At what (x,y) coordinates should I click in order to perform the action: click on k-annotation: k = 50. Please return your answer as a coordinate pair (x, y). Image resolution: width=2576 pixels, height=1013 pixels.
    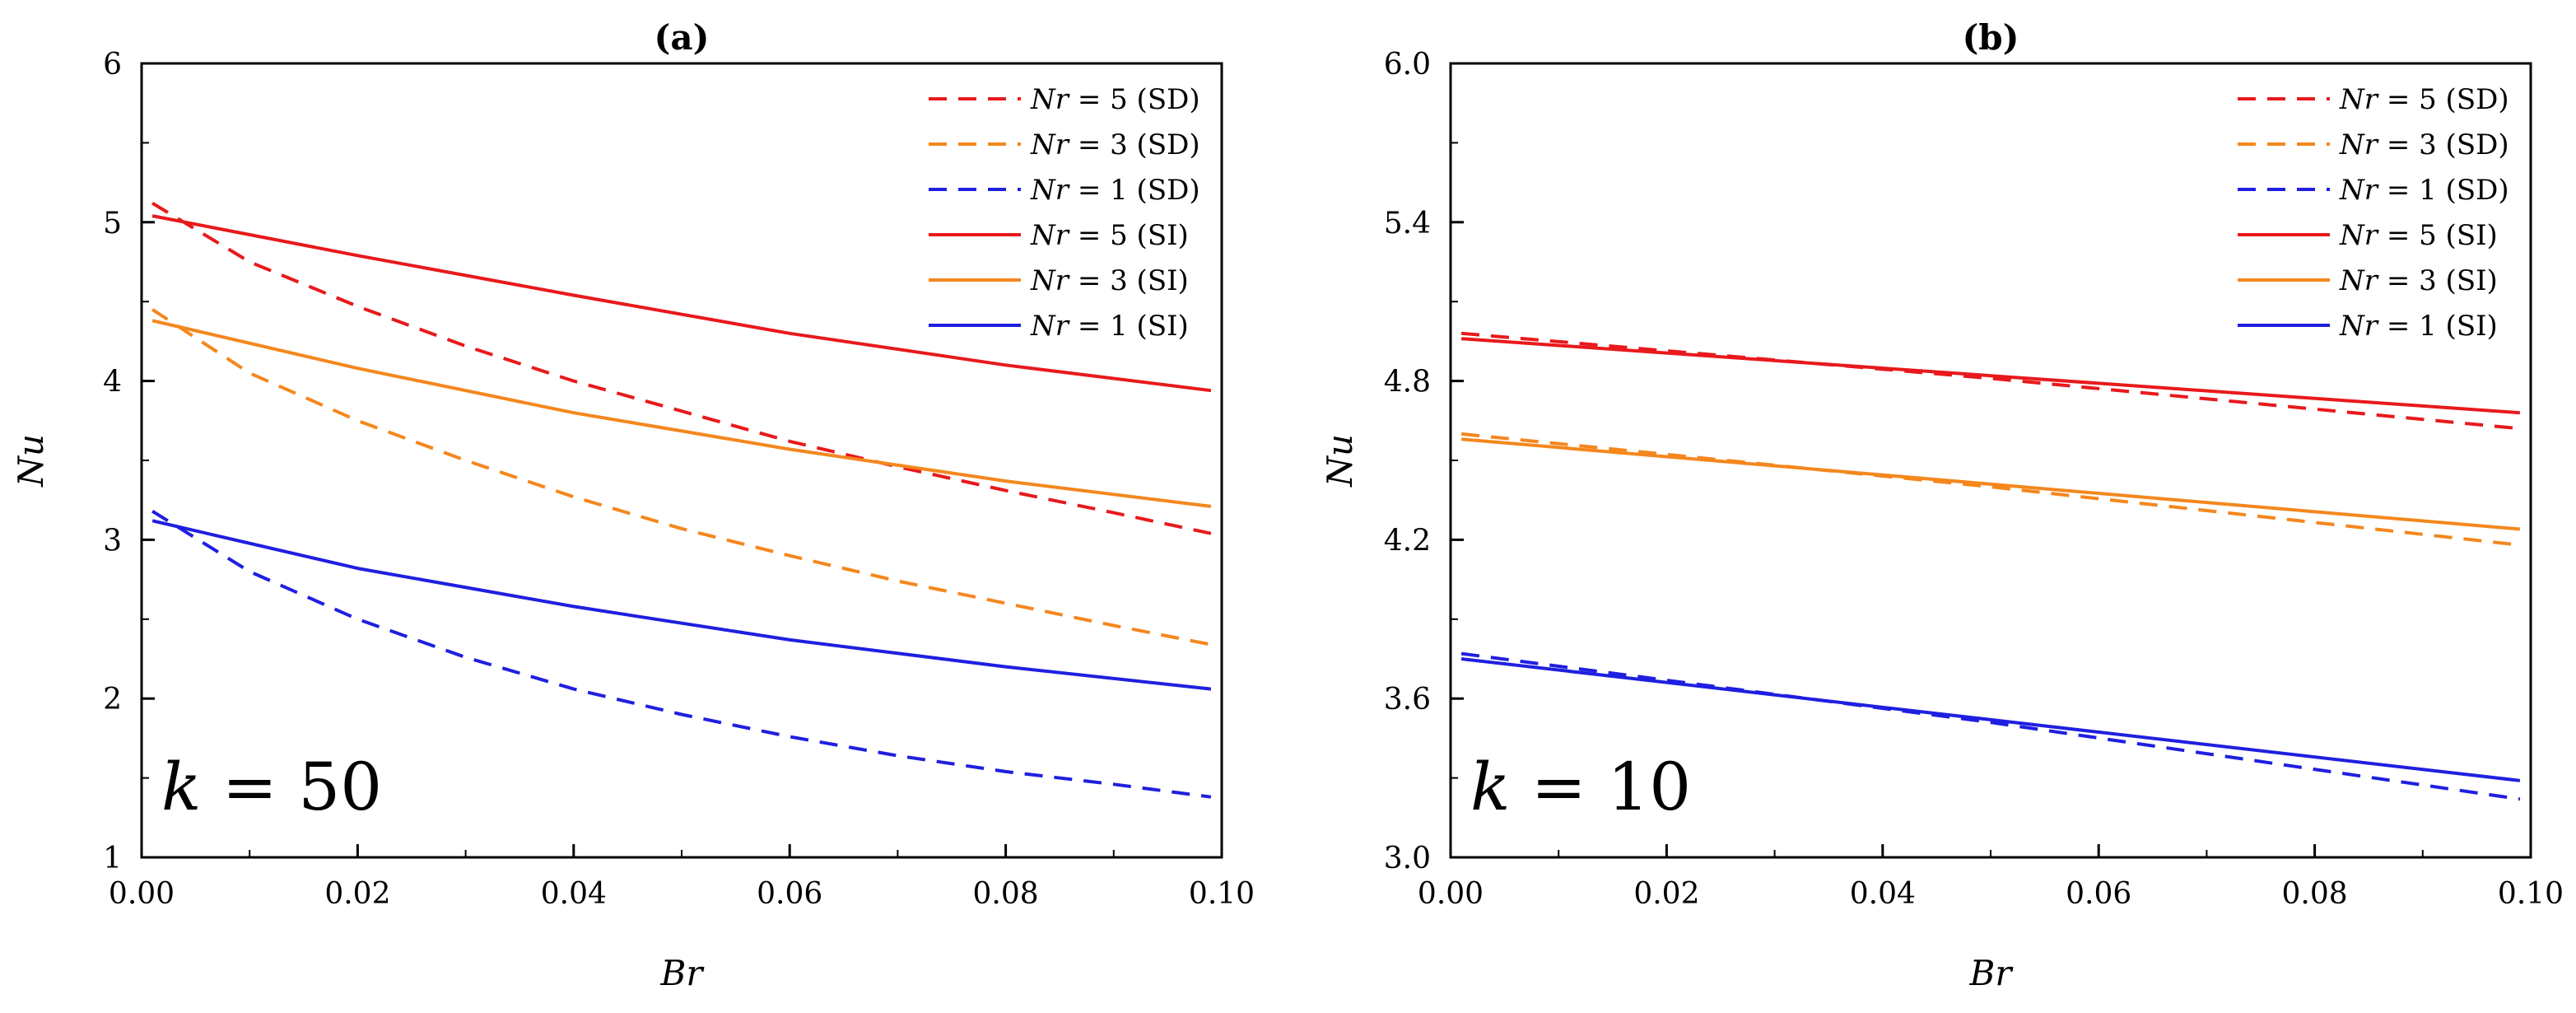
    Looking at the image, I should click on (271, 787).